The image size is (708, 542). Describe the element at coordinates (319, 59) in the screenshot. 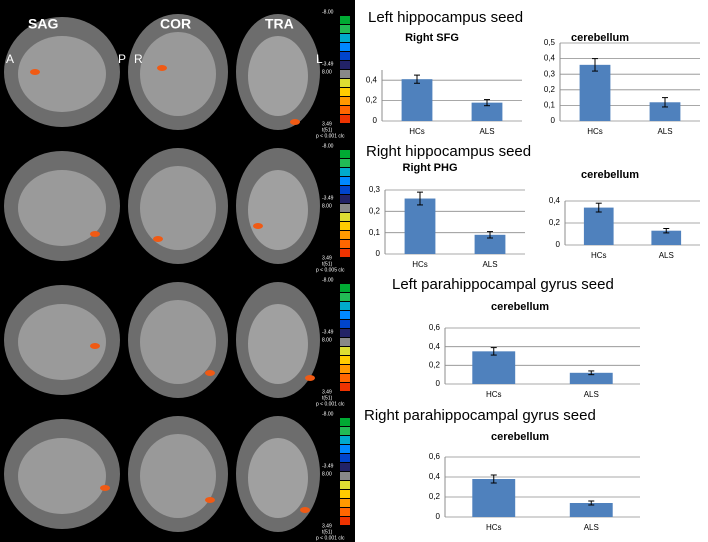

I see `orientation-label: L` at that location.